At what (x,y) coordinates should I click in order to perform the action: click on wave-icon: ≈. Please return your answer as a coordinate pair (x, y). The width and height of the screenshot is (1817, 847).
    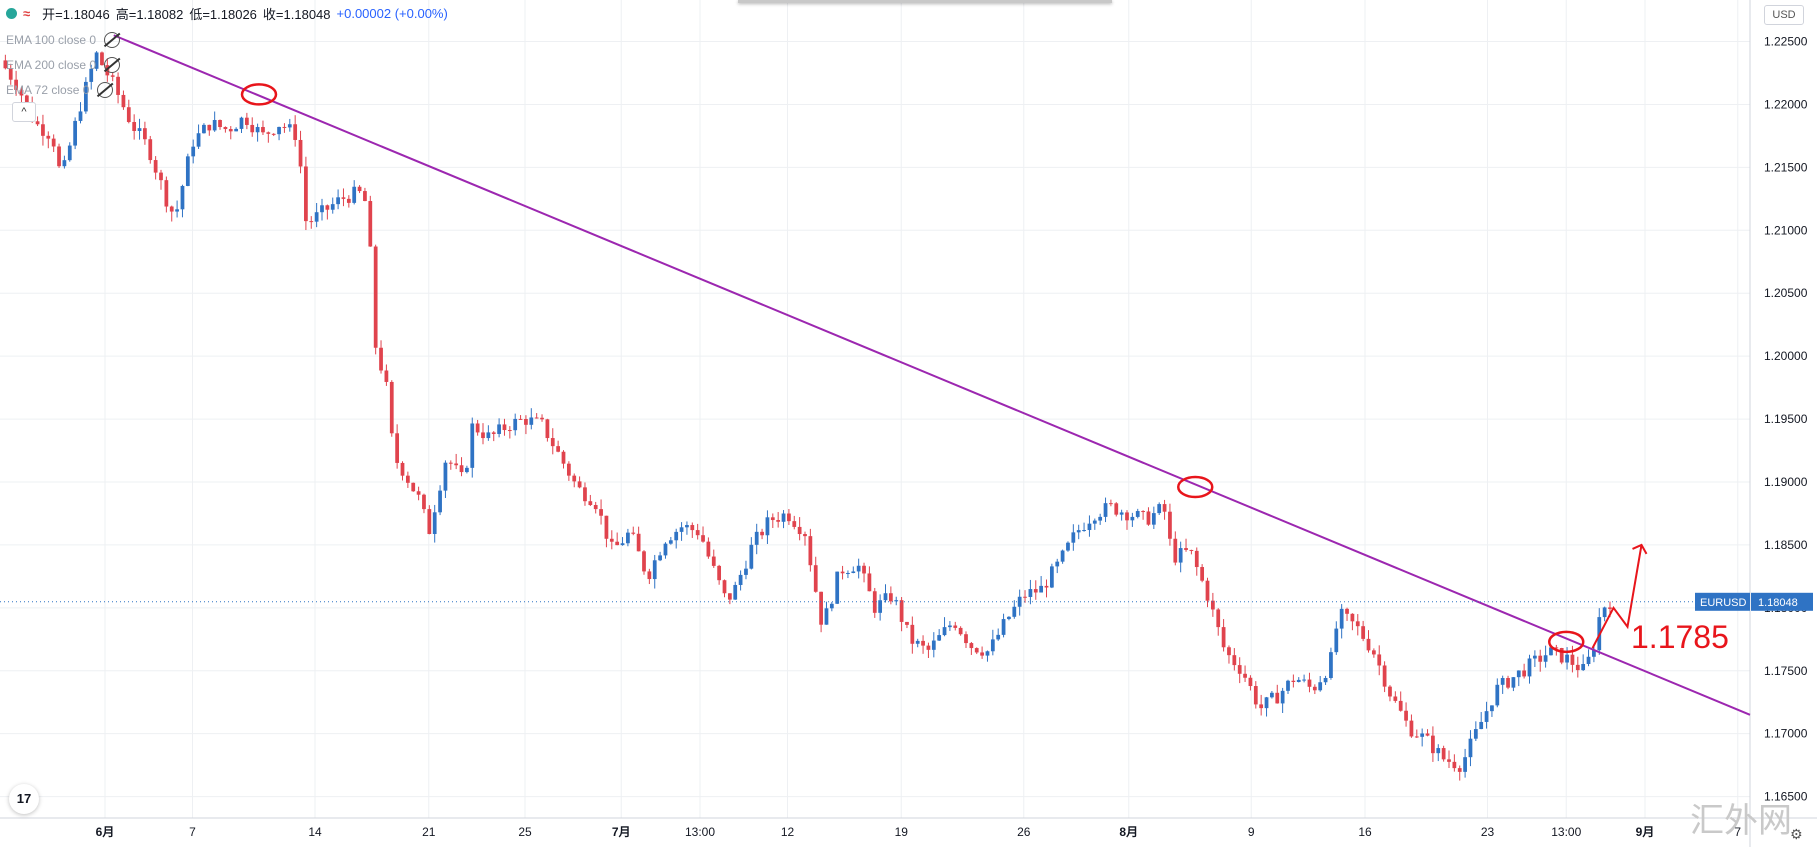
    Looking at the image, I should click on (27, 13).